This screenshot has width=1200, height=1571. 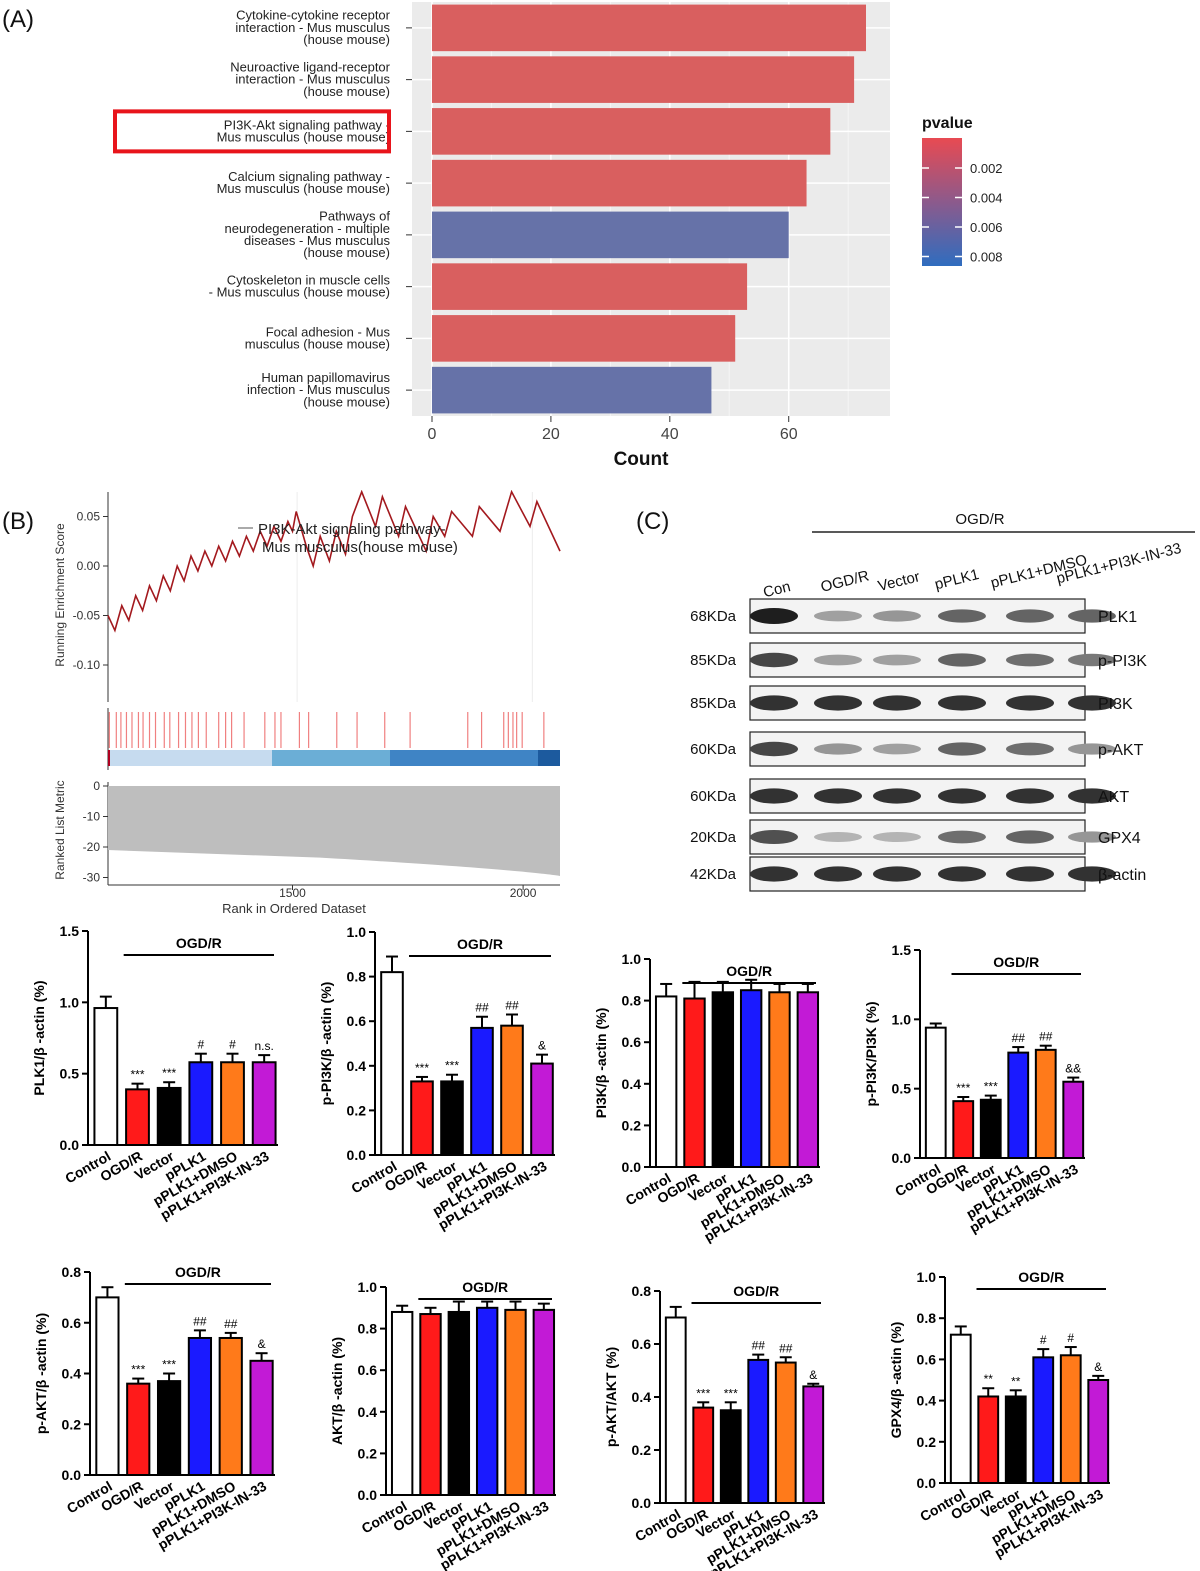 I want to click on category-label-2: Mus musculus (house mouse), so click(x=303, y=136).